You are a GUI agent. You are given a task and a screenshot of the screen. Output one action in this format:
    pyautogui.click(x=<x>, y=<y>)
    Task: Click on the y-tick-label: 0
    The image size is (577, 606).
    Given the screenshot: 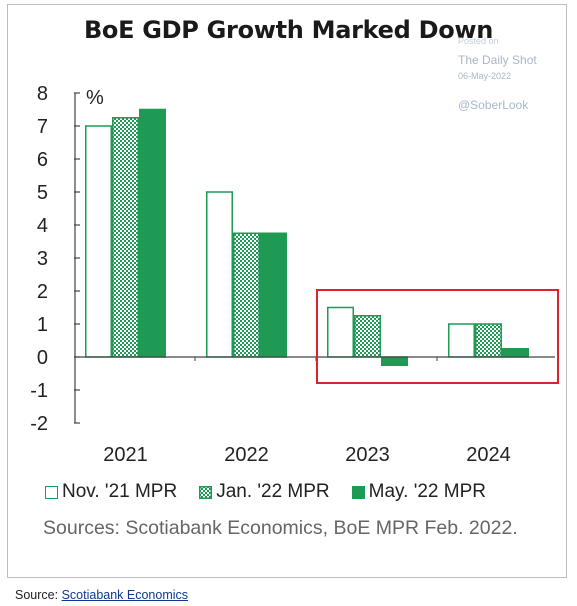 What is the action you would take?
    pyautogui.click(x=42, y=358)
    